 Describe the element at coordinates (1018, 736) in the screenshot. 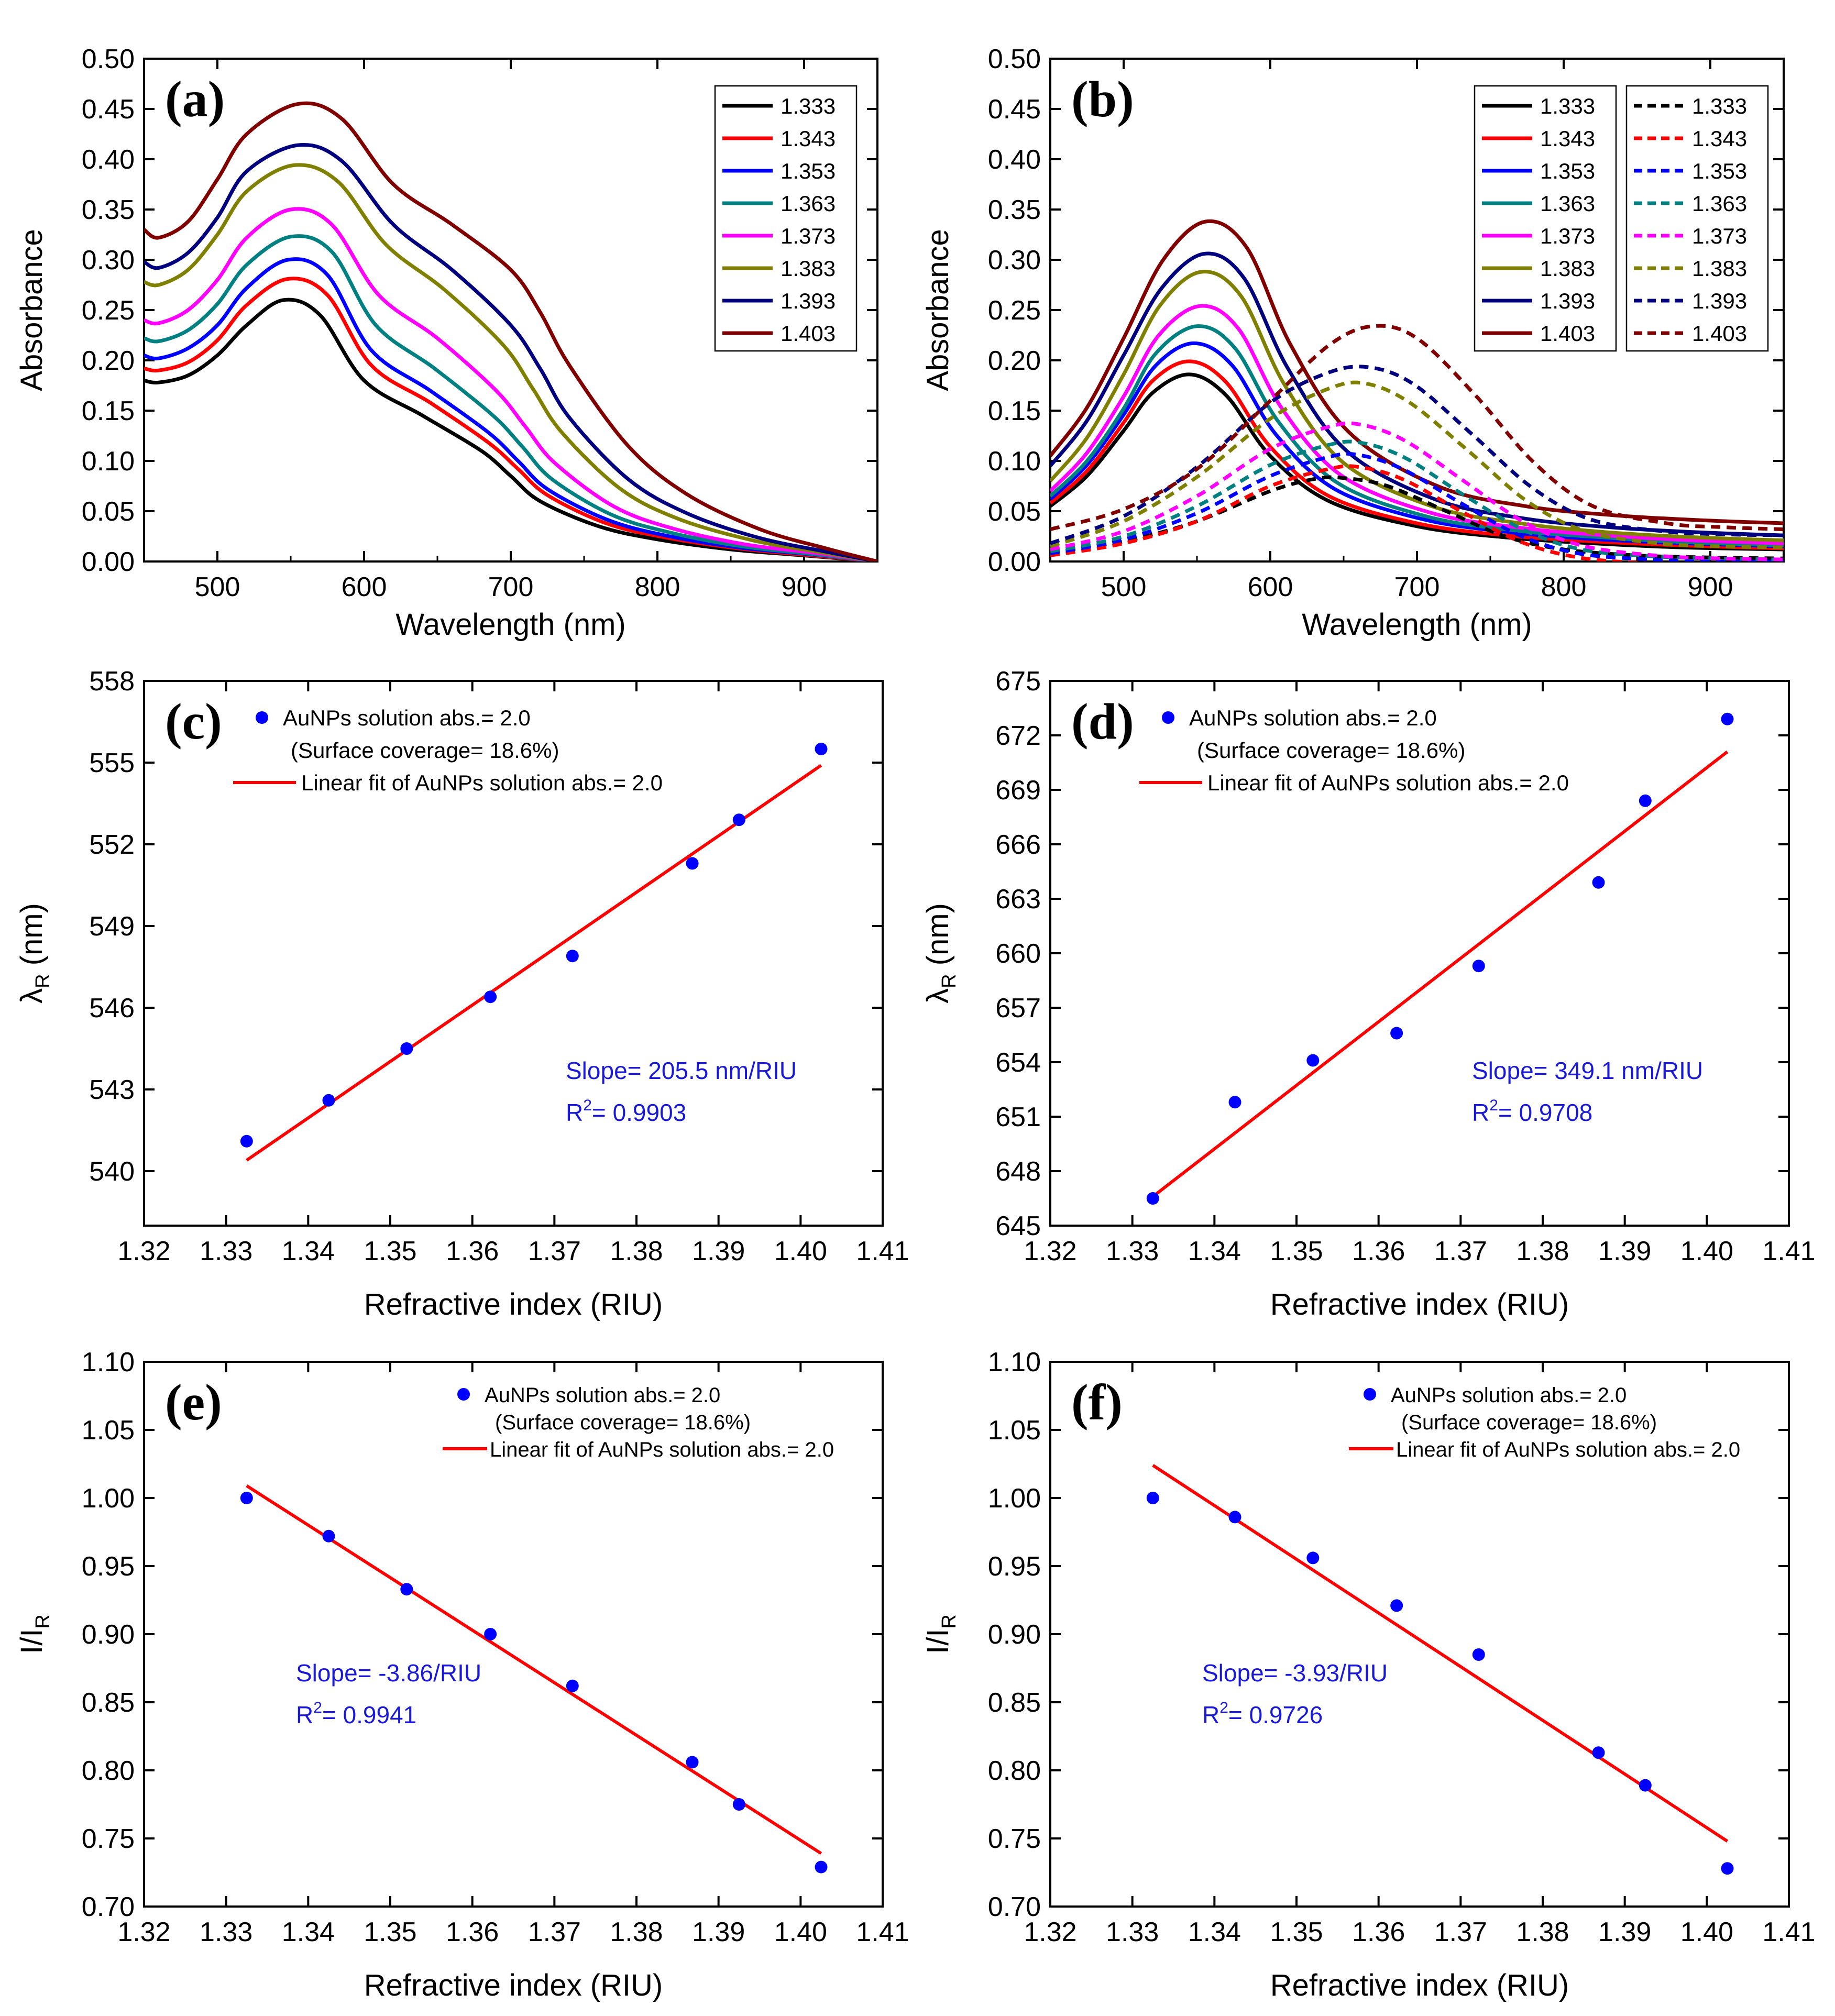

I see `y-tick-label: 672` at that location.